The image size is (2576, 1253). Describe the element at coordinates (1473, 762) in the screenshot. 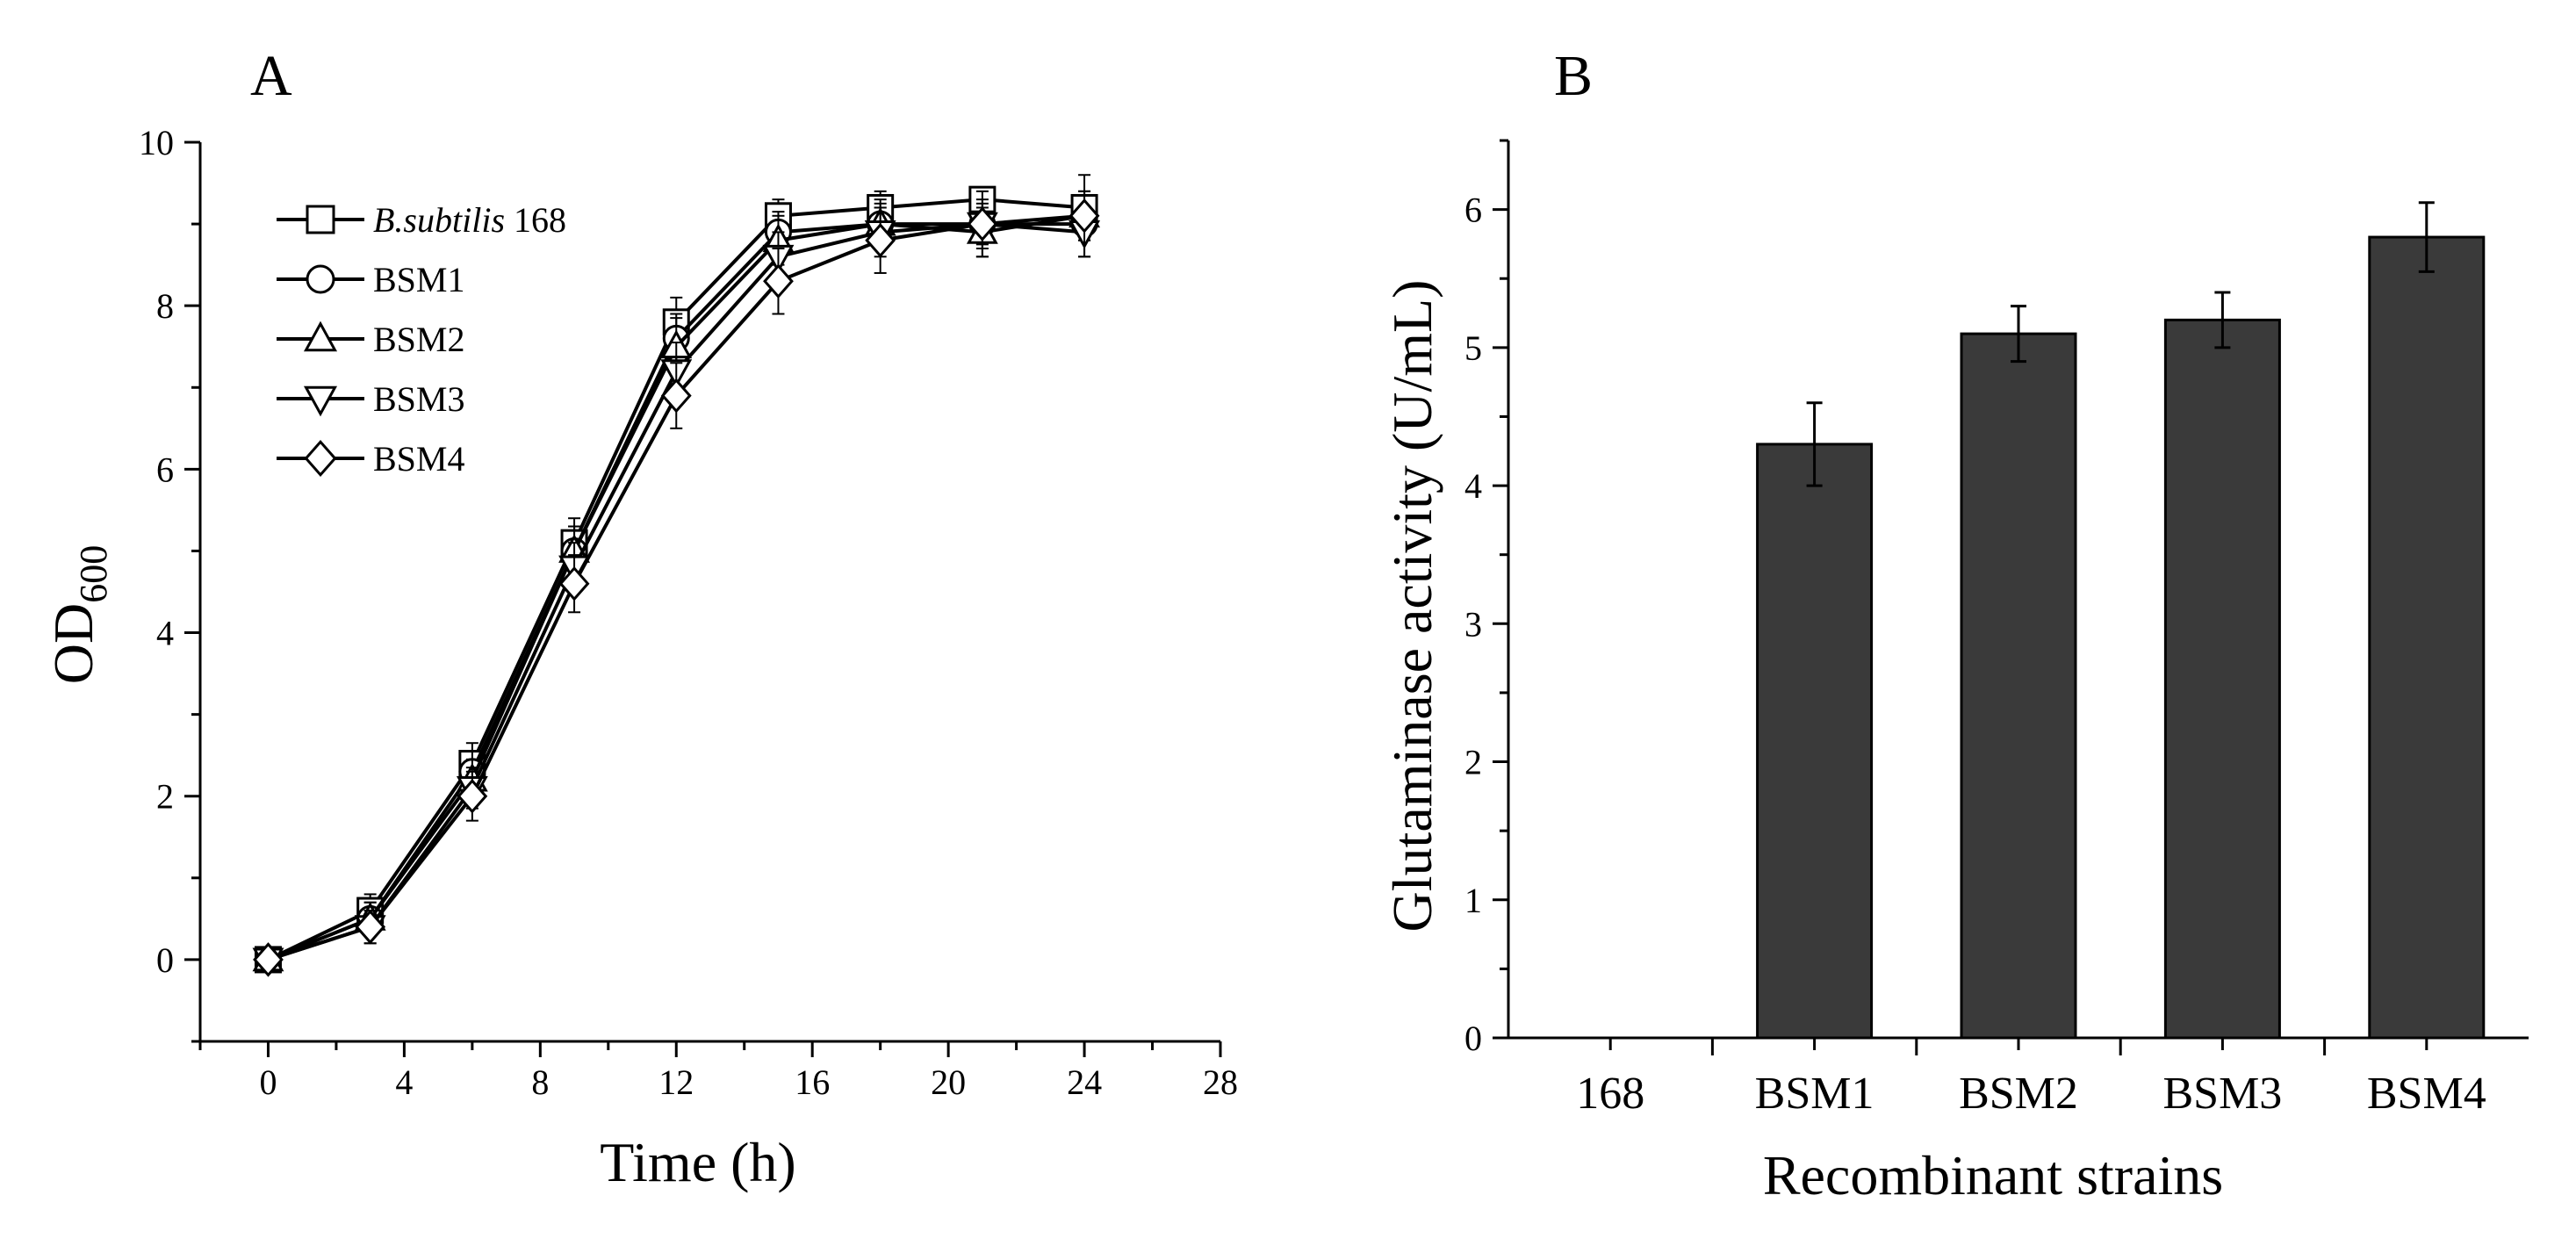

I see `panel-b-y-tick-label: 2` at that location.